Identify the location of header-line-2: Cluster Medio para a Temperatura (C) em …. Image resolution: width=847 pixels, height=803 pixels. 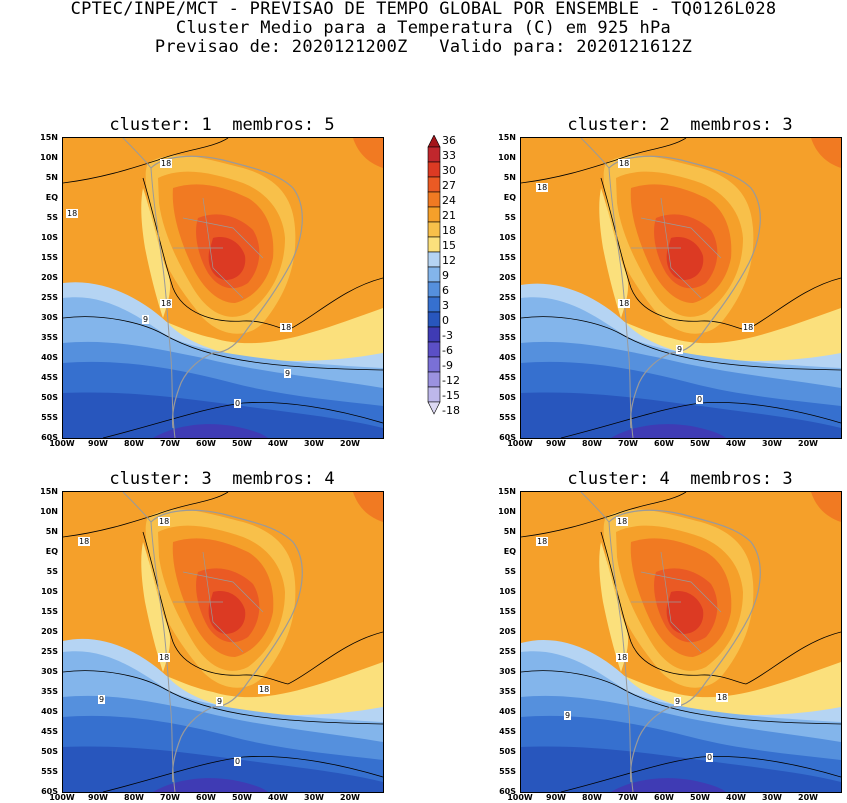
(423, 28).